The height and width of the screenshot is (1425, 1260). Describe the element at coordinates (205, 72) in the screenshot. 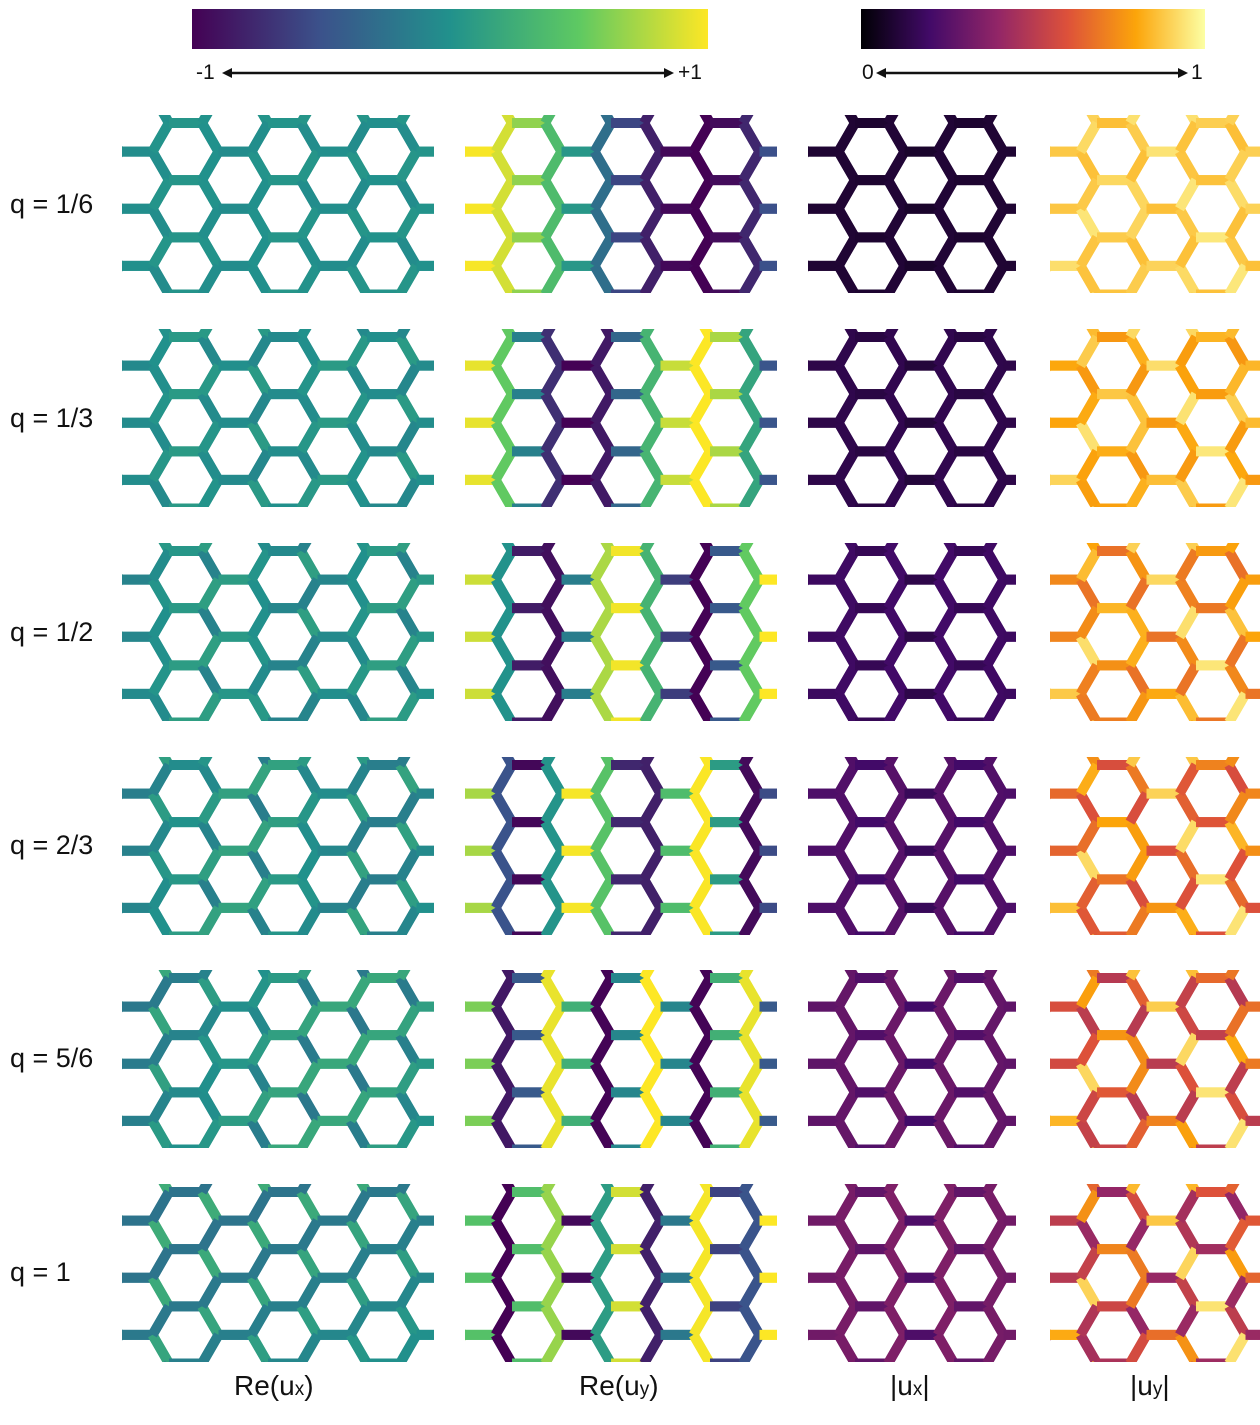

I see `viridis-min-label: -1` at that location.